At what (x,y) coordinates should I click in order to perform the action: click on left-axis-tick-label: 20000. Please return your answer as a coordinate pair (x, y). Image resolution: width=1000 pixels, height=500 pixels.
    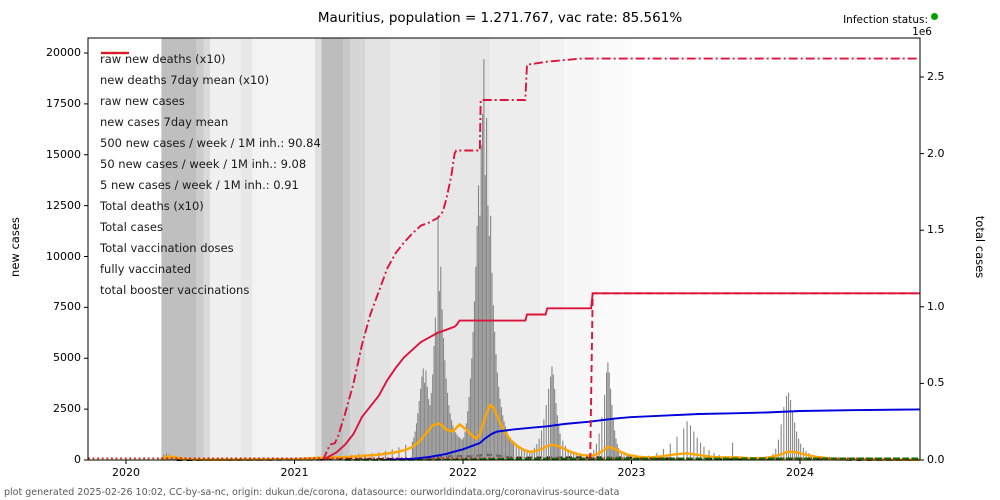
    Looking at the image, I should click on (63, 52).